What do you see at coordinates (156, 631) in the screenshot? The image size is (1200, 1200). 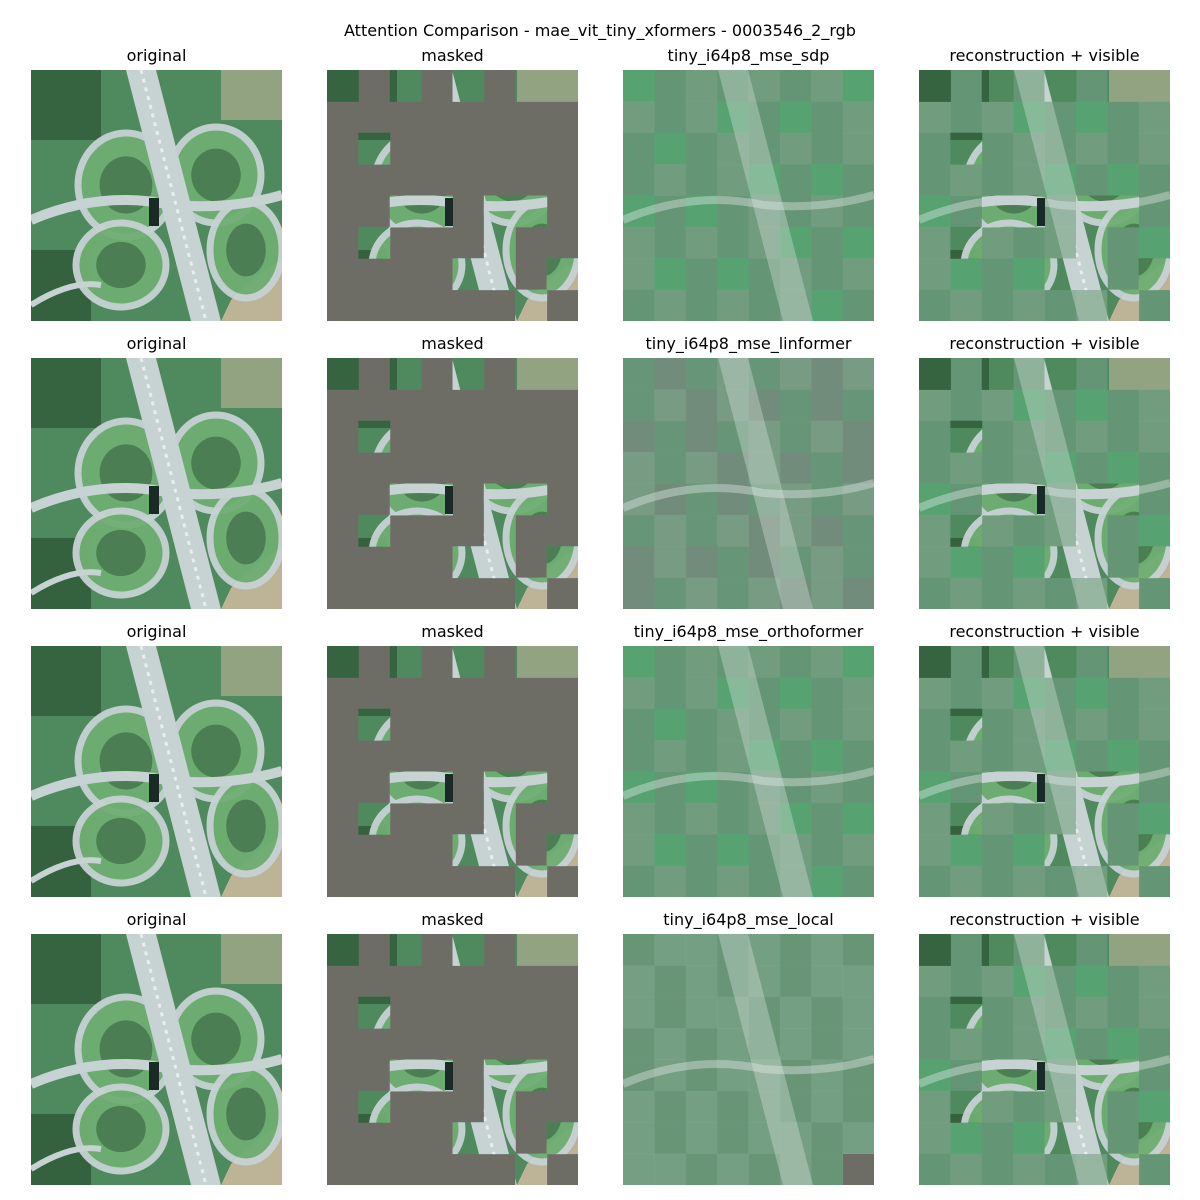 I see `row-3-original-title: original` at bounding box center [156, 631].